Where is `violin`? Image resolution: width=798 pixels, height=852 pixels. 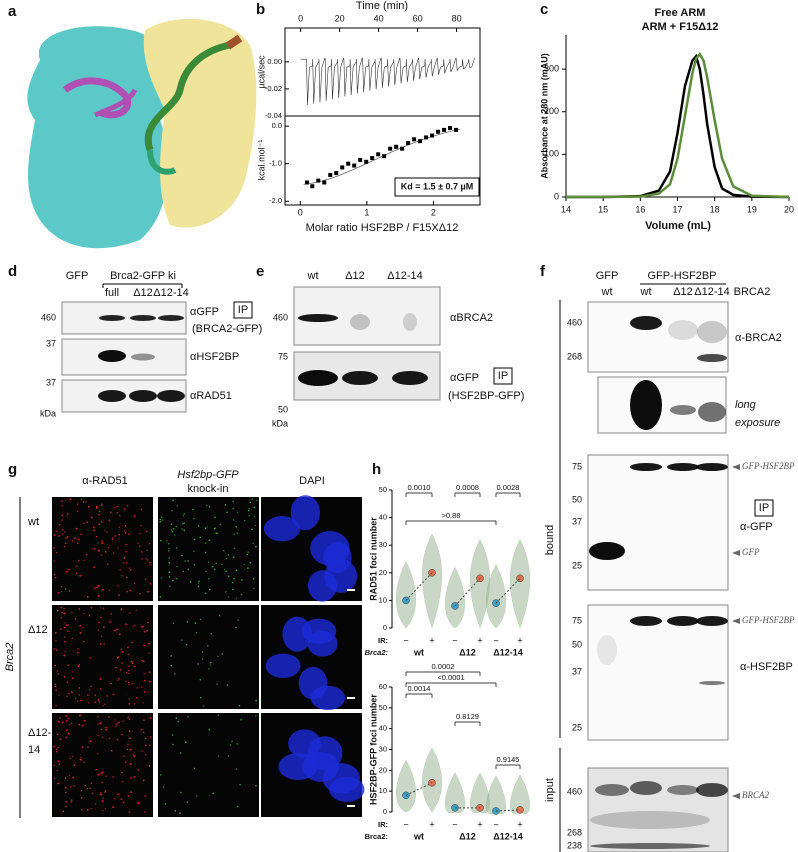
violin is located at coordinates (455, 793).